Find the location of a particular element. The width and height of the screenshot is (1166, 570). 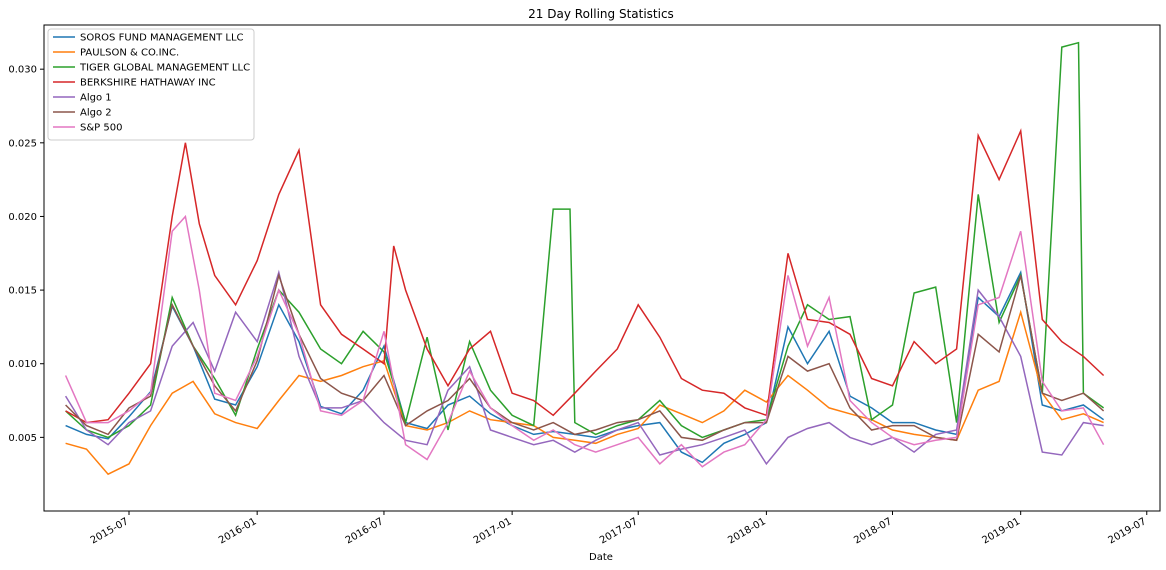

legend-label: S&P 500 is located at coordinates (101, 128).